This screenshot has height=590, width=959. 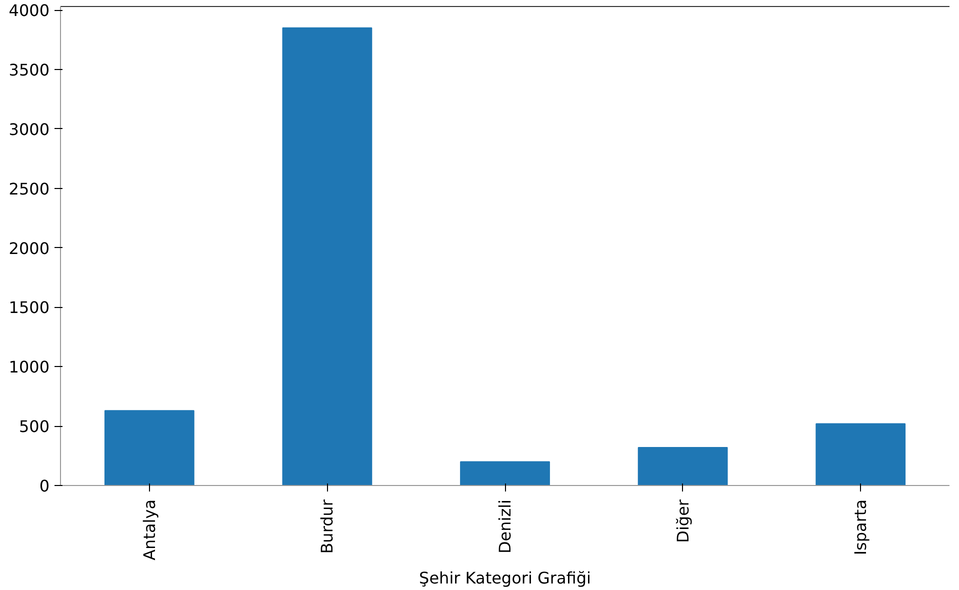 What do you see at coordinates (29, 70) in the screenshot?
I see `y-tick-label: 3500` at bounding box center [29, 70].